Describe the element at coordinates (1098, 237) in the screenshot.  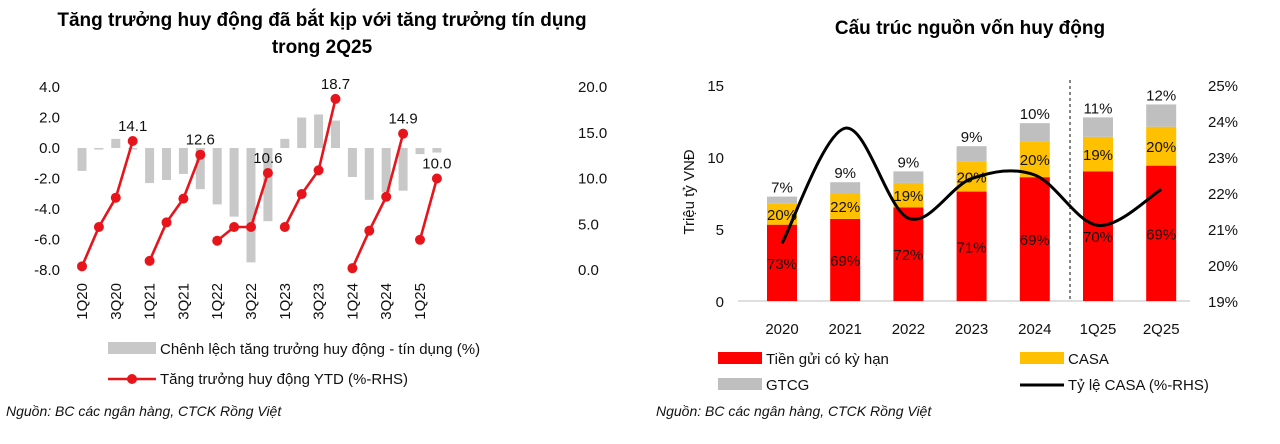
I see `label-term-deposit: 70%` at that location.